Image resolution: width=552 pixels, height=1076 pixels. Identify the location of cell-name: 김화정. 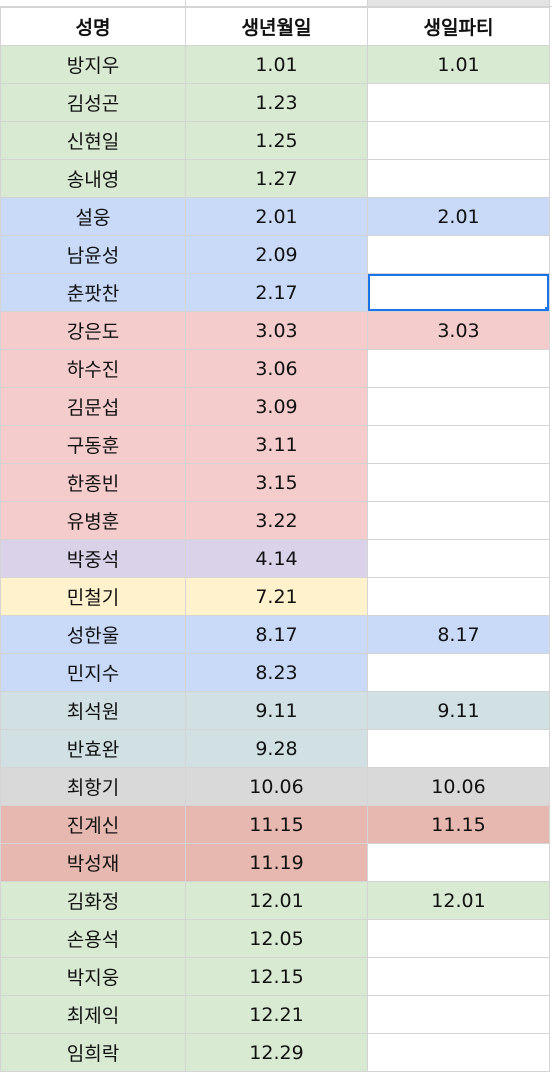
(93, 900).